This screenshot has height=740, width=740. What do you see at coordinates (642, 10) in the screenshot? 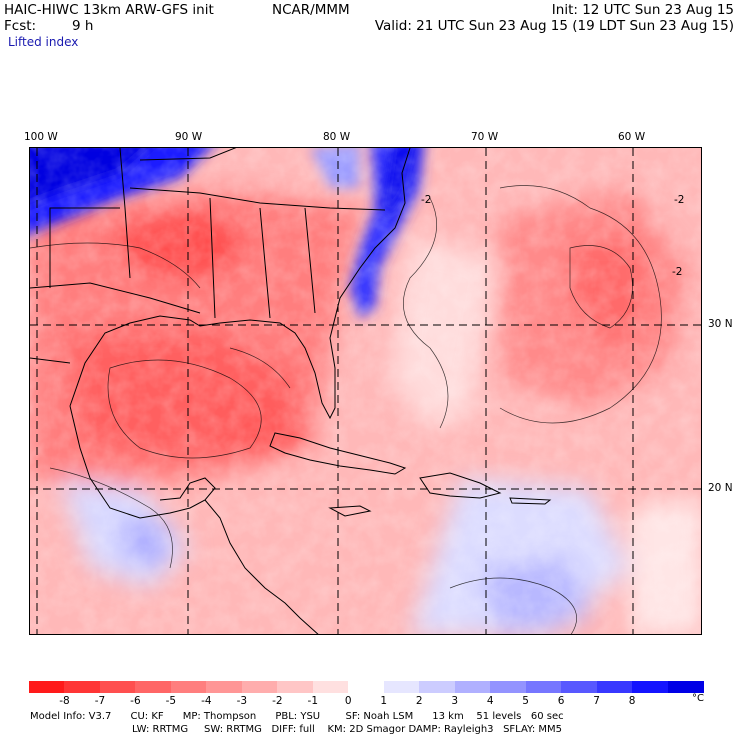
I see `init-time: Init: 12 UTC Sun 23 Aug 15` at bounding box center [642, 10].